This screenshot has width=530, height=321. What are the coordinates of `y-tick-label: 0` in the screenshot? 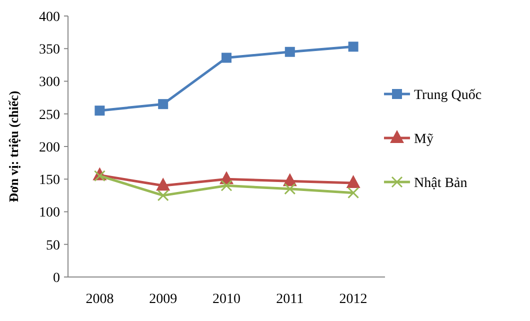 It's located at (56, 278).